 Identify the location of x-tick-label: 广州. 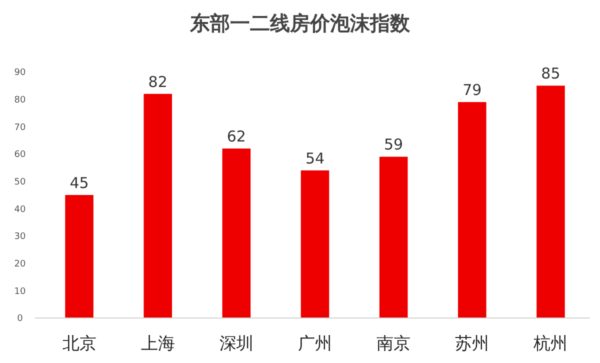
(315, 344).